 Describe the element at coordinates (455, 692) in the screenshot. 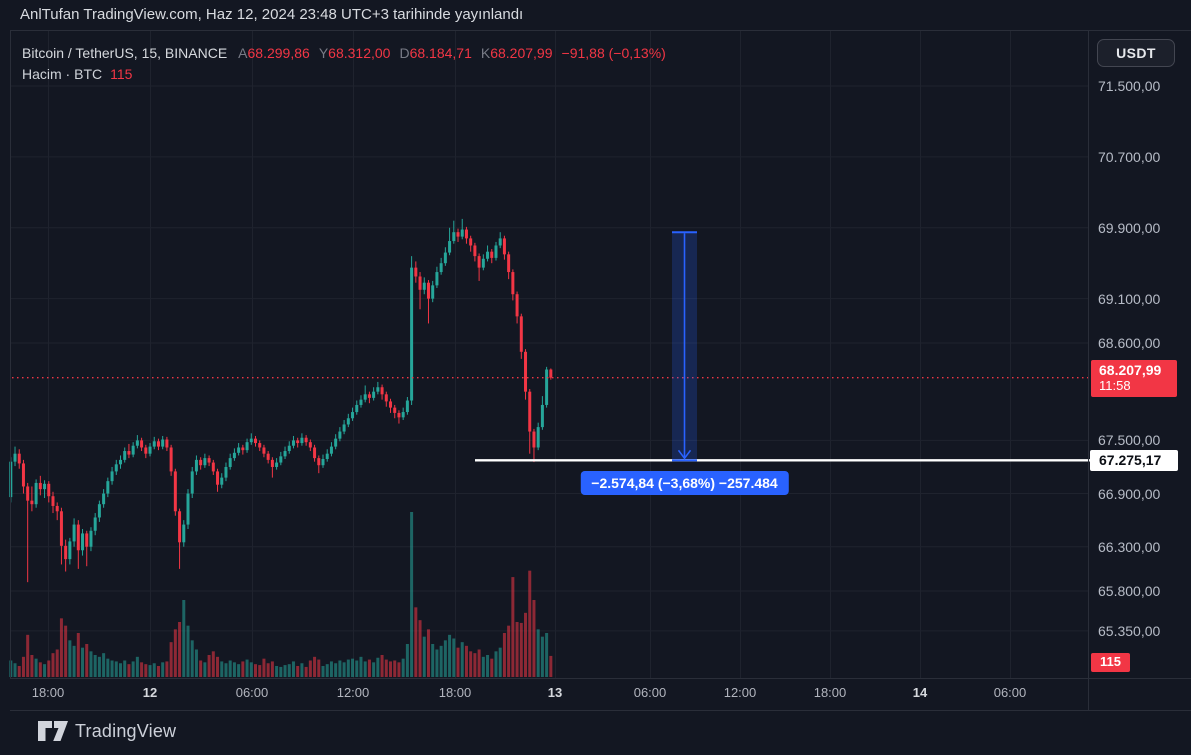

I see `time-tick-label: 18:00` at that location.